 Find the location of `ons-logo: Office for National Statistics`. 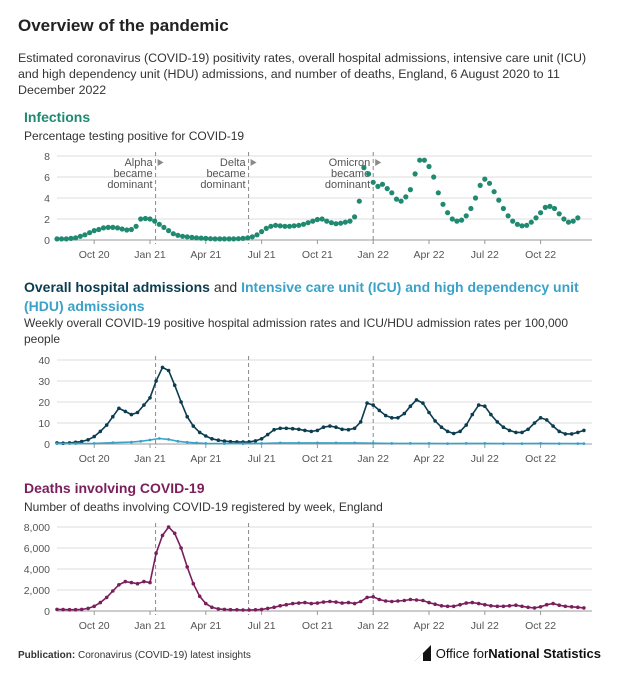

ons-logo: Office for National Statistics is located at coordinates (507, 653).